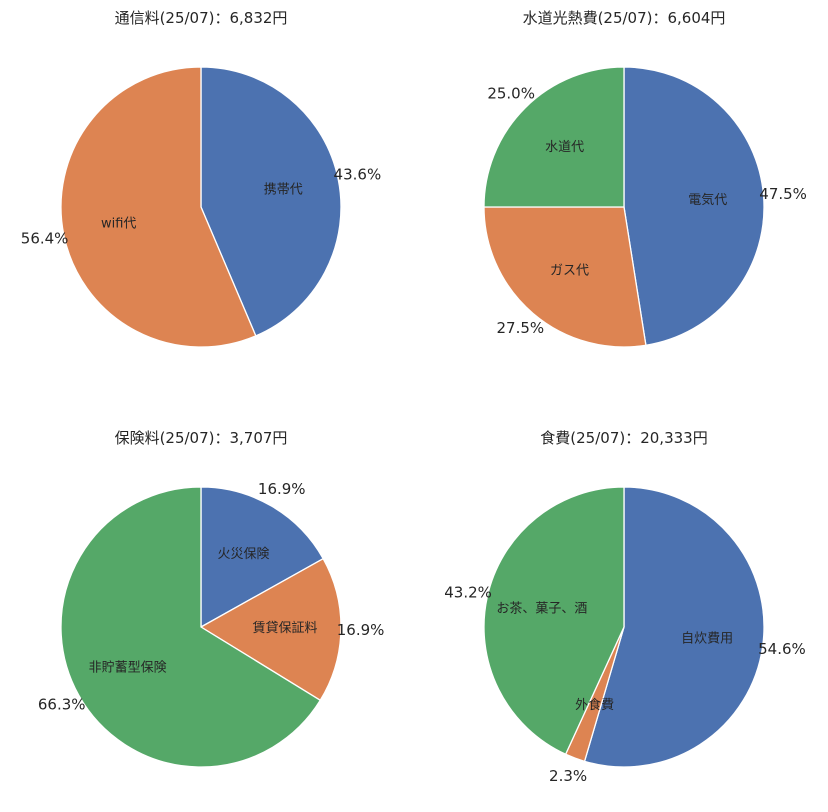 This screenshot has width=828, height=812. Describe the element at coordinates (128, 668) in the screenshot. I see `slice-label: 非貯蓄型保険` at that location.